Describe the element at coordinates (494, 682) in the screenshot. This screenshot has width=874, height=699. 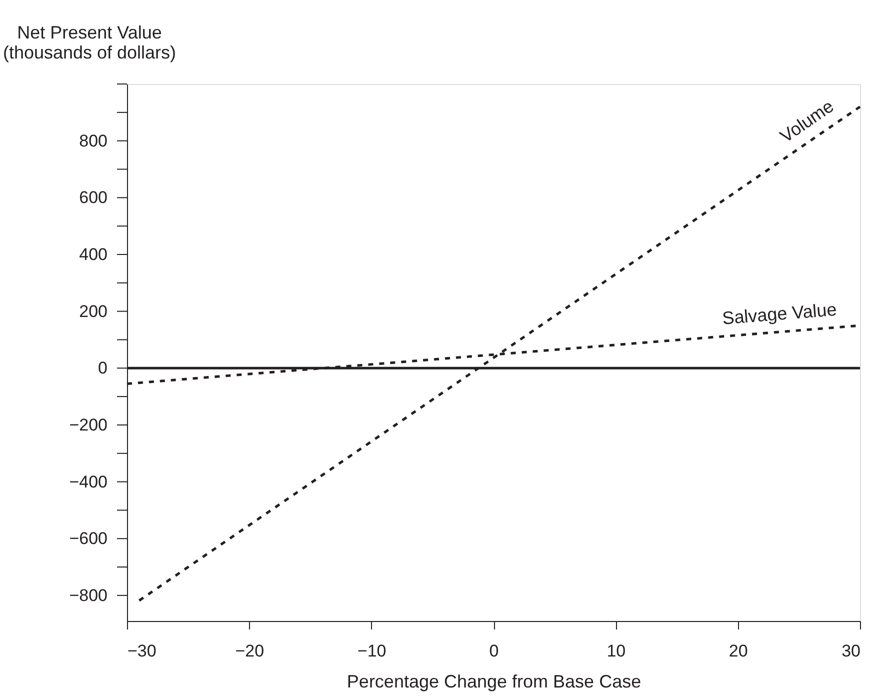
I see `x-axis-title: Percentage Change from Base Case` at that location.